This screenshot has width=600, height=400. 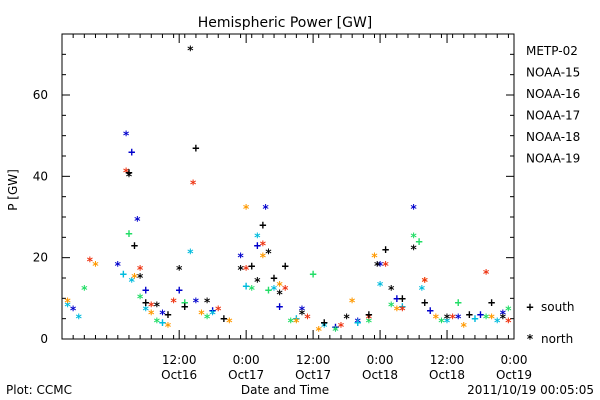 What do you see at coordinates (179, 375) in the screenshot?
I see `x-tick-date-label: Oct16` at bounding box center [179, 375].